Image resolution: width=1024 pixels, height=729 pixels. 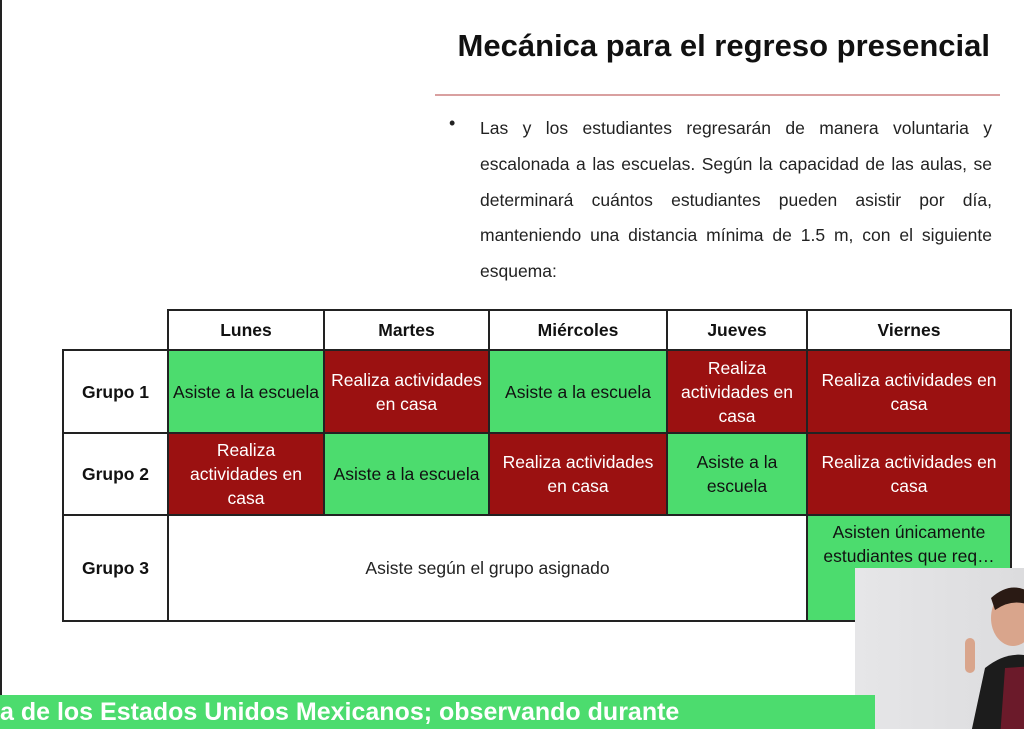 What do you see at coordinates (115, 330) in the screenshot?
I see `corner-cell` at bounding box center [115, 330].